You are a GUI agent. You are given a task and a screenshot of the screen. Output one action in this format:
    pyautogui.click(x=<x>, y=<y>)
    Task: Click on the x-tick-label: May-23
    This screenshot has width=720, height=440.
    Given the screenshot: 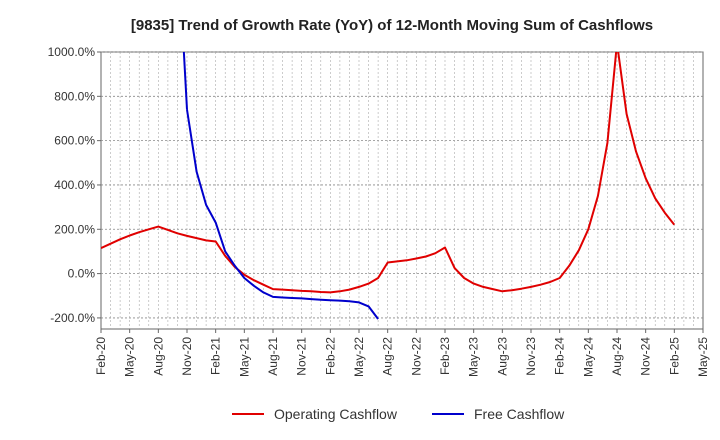 What is the action you would take?
    pyautogui.click(x=474, y=357)
    